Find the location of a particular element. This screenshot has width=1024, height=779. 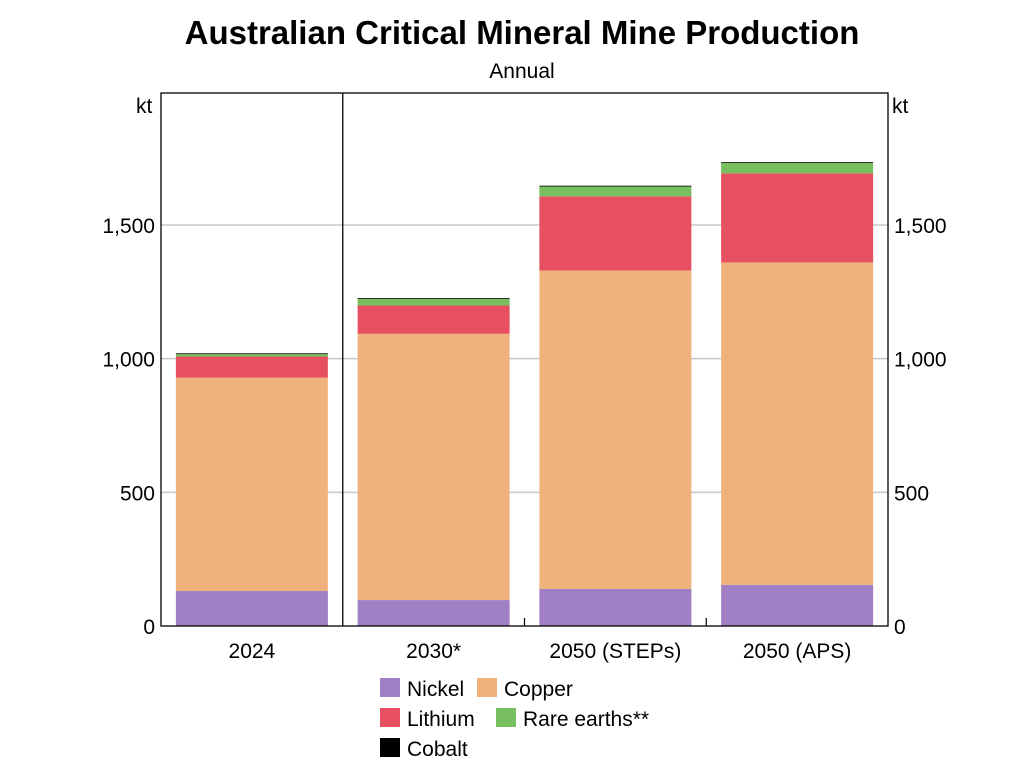

x-tick-label: 2050 (STEPs) is located at coordinates (615, 651).